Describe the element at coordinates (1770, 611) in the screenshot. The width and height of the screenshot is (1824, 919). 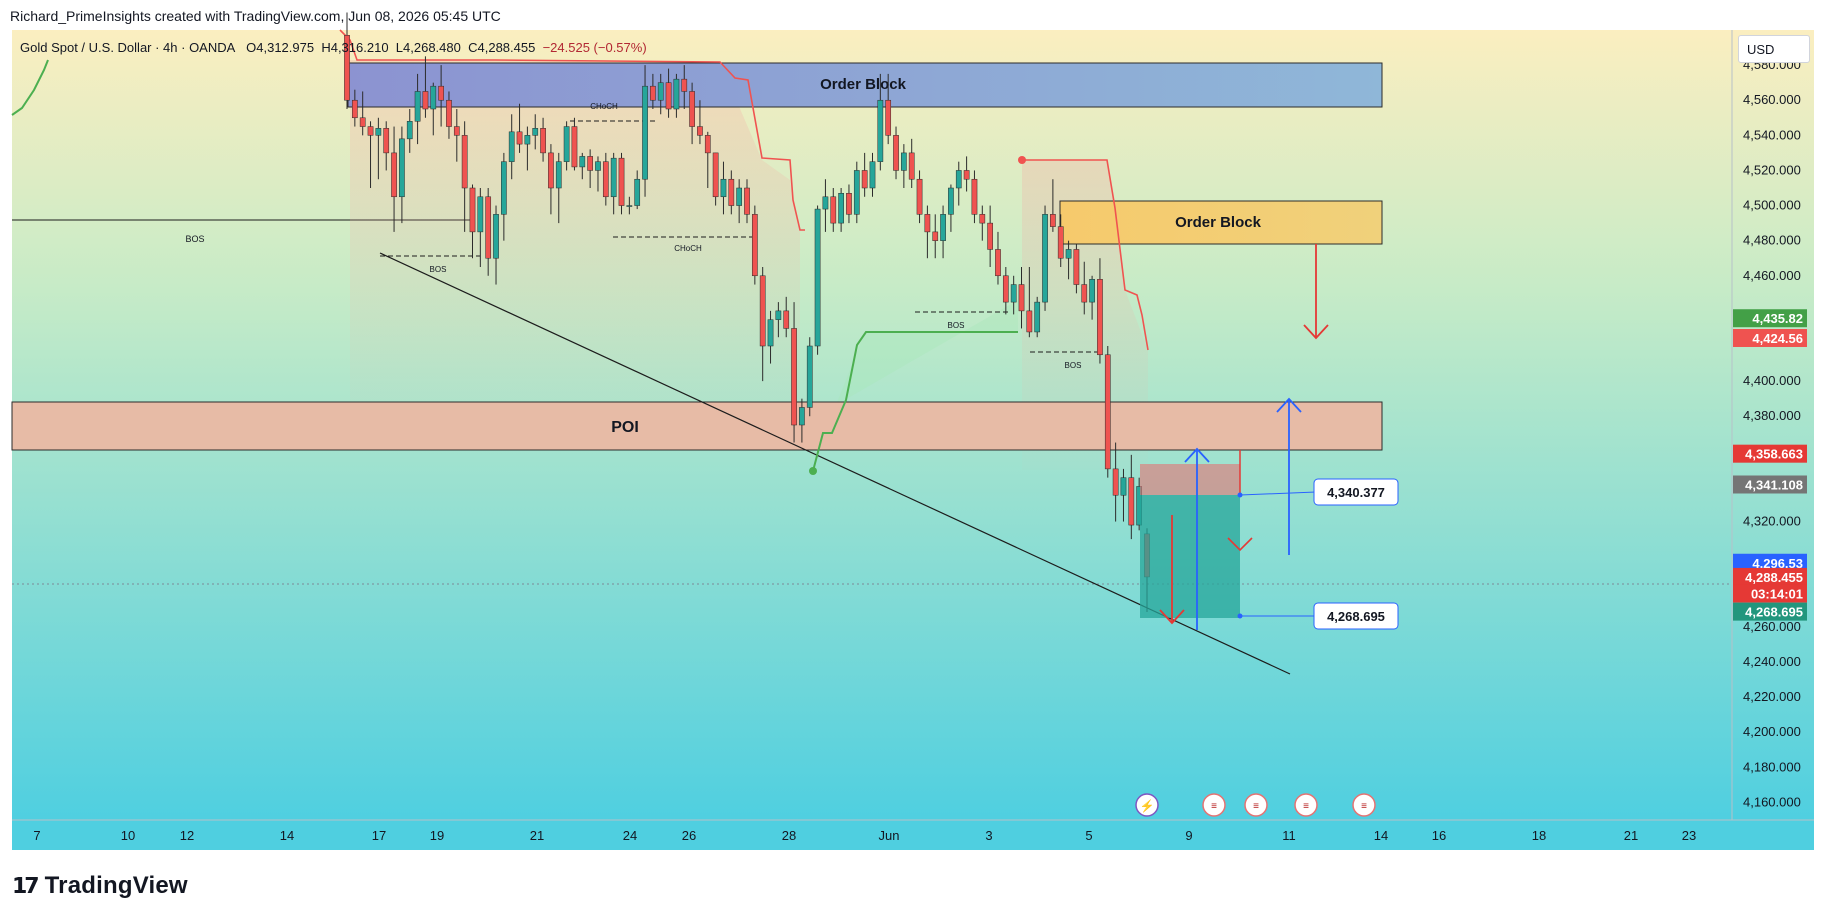
I see `price-label-badge` at that location.